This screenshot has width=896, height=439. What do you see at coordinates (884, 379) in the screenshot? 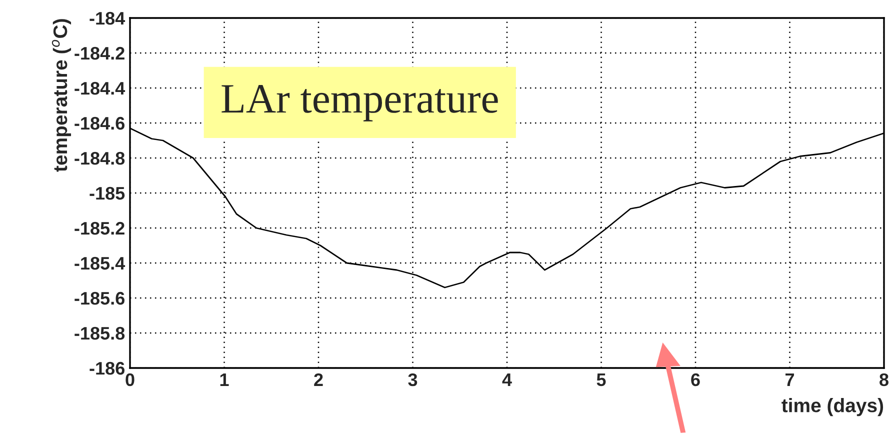
I see `x-tick-label: 8` at bounding box center [884, 379].